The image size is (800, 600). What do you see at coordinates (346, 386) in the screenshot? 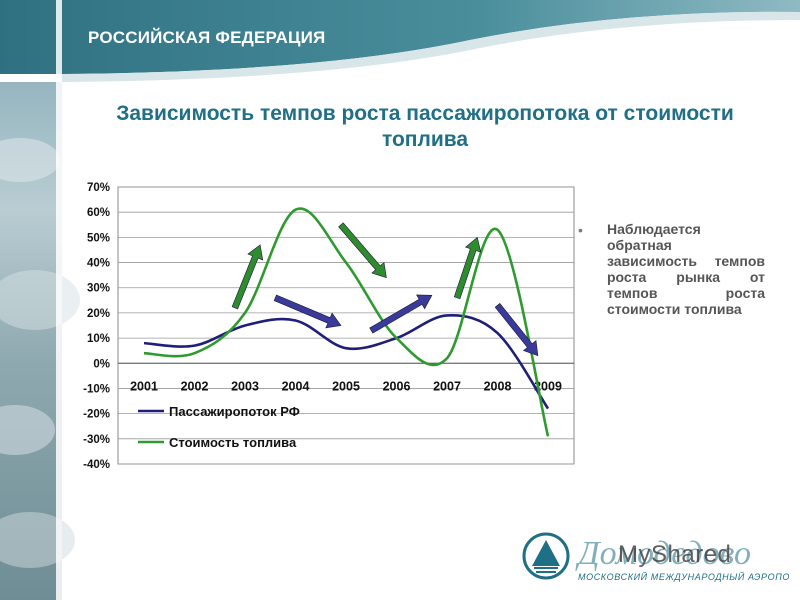
I see `x-tick-label: 2005` at bounding box center [346, 386].